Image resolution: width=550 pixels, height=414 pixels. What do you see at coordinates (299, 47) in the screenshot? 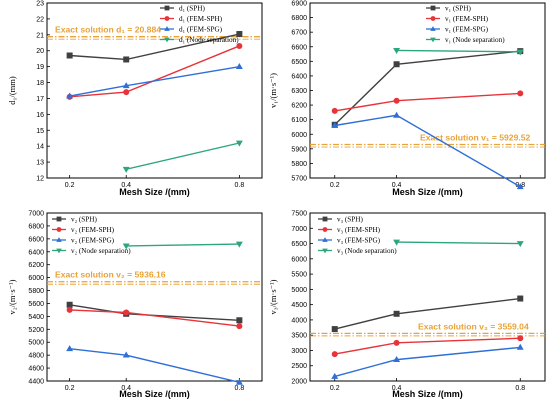
I see `y-tick-label: 6600` at bounding box center [299, 47].